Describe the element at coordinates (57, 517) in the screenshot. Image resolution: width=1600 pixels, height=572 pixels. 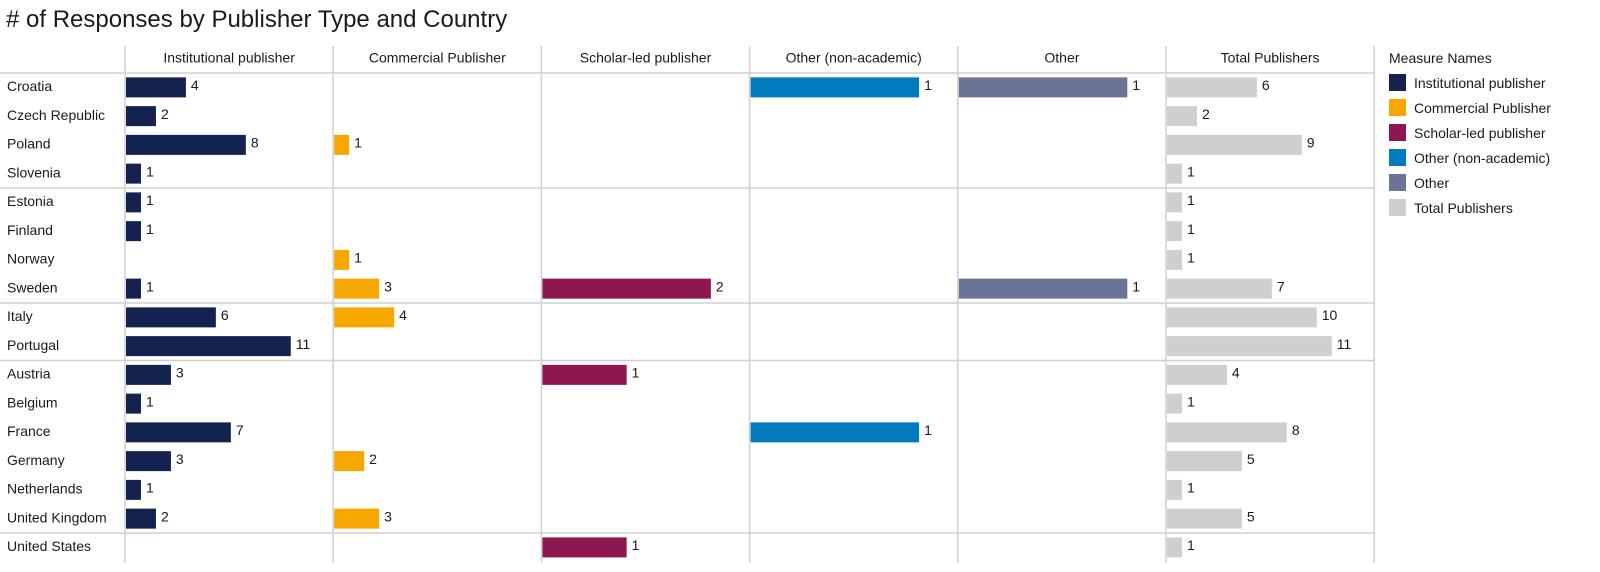
I see `row-label: United Kingdom` at that location.